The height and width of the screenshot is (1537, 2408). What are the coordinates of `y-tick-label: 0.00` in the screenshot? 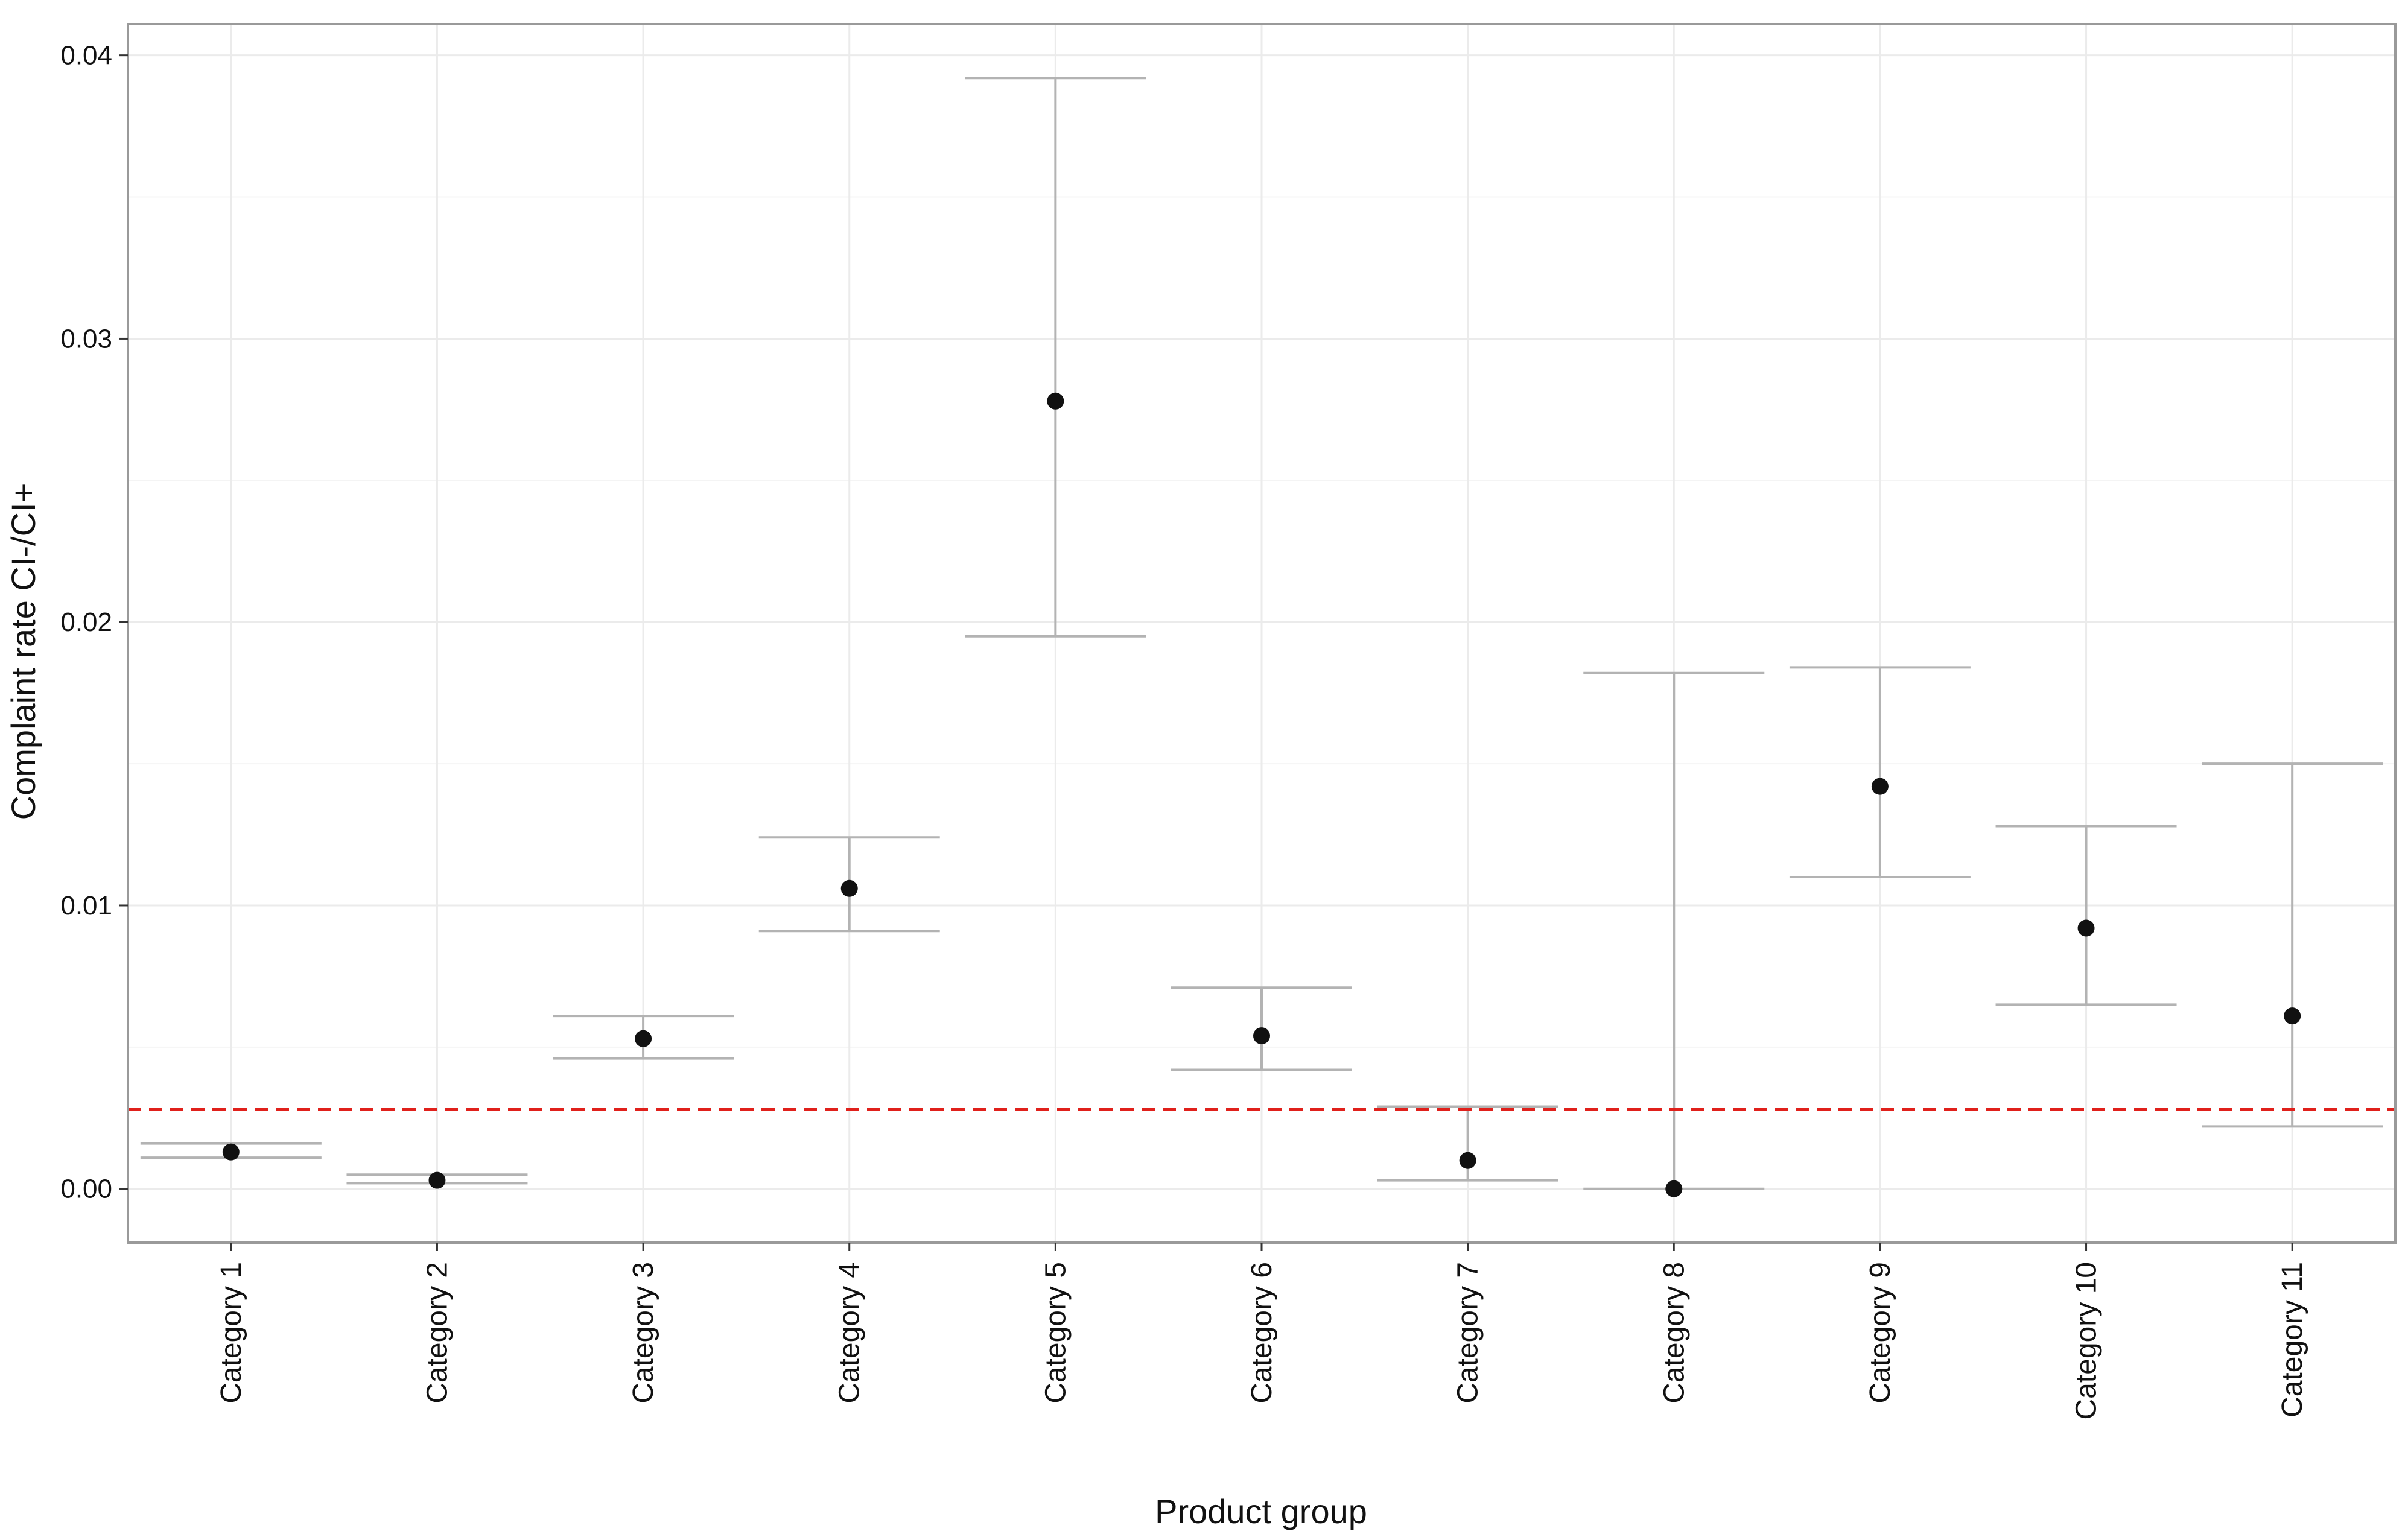 It's located at (86, 1189).